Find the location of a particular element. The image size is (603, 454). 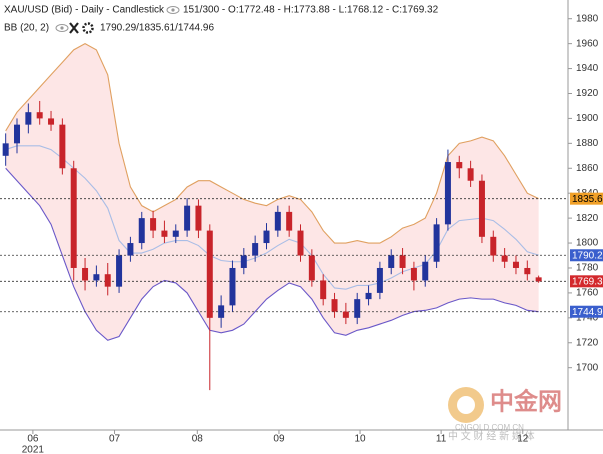

y-tick-label: 1760 is located at coordinates (587, 293).